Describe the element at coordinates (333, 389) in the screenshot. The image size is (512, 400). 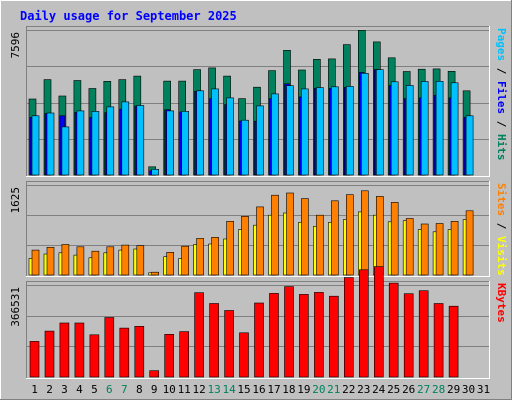
I see `x-tick-label: 21` at that location.